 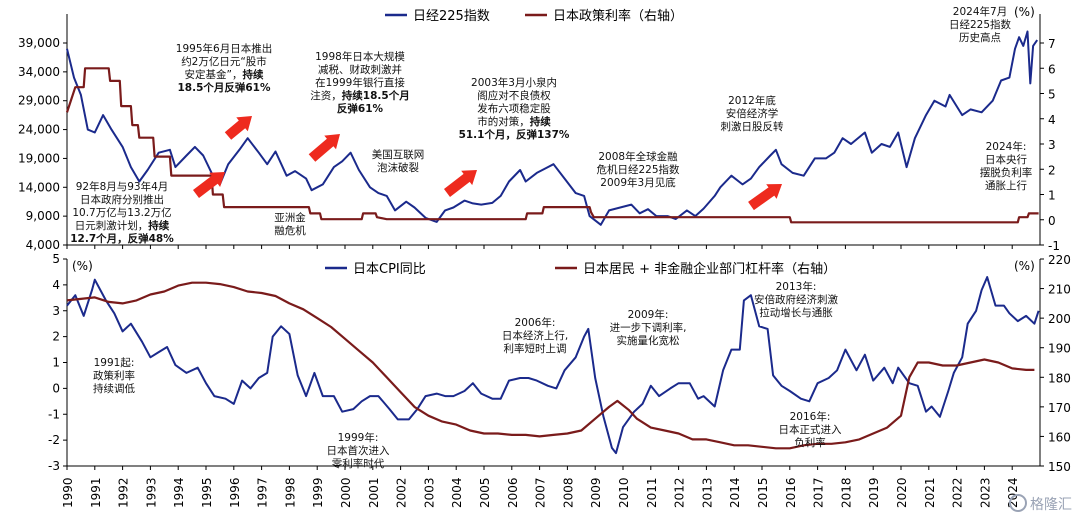 I want to click on annotation-line: 2008年全球金融, so click(x=638, y=156).